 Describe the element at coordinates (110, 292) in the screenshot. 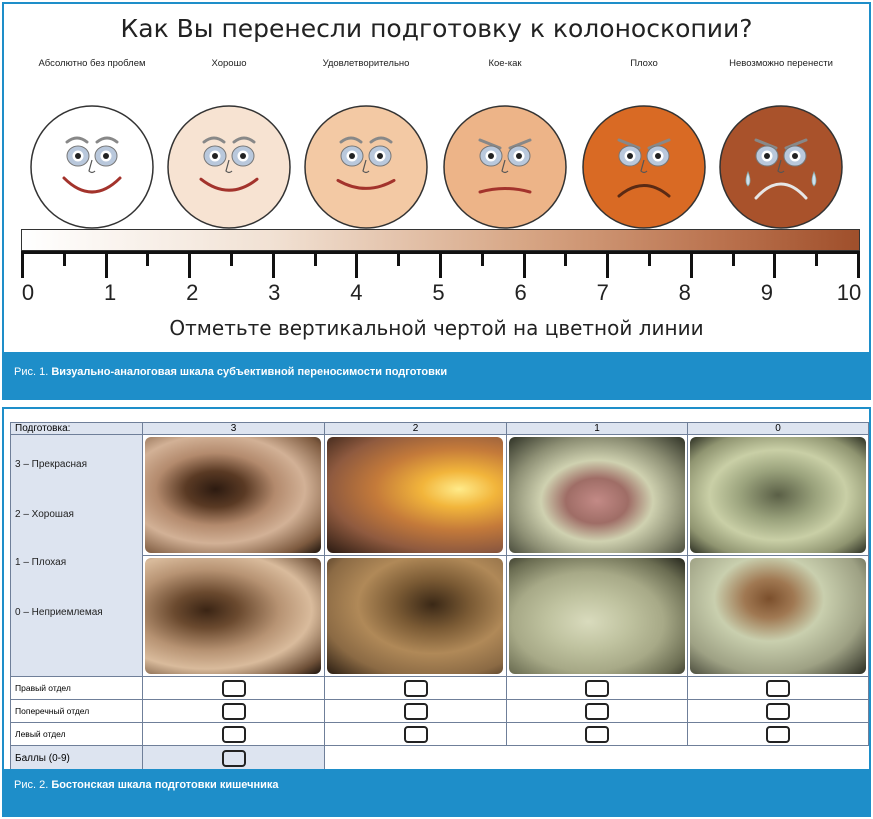

I see `scale-number: 1` at that location.